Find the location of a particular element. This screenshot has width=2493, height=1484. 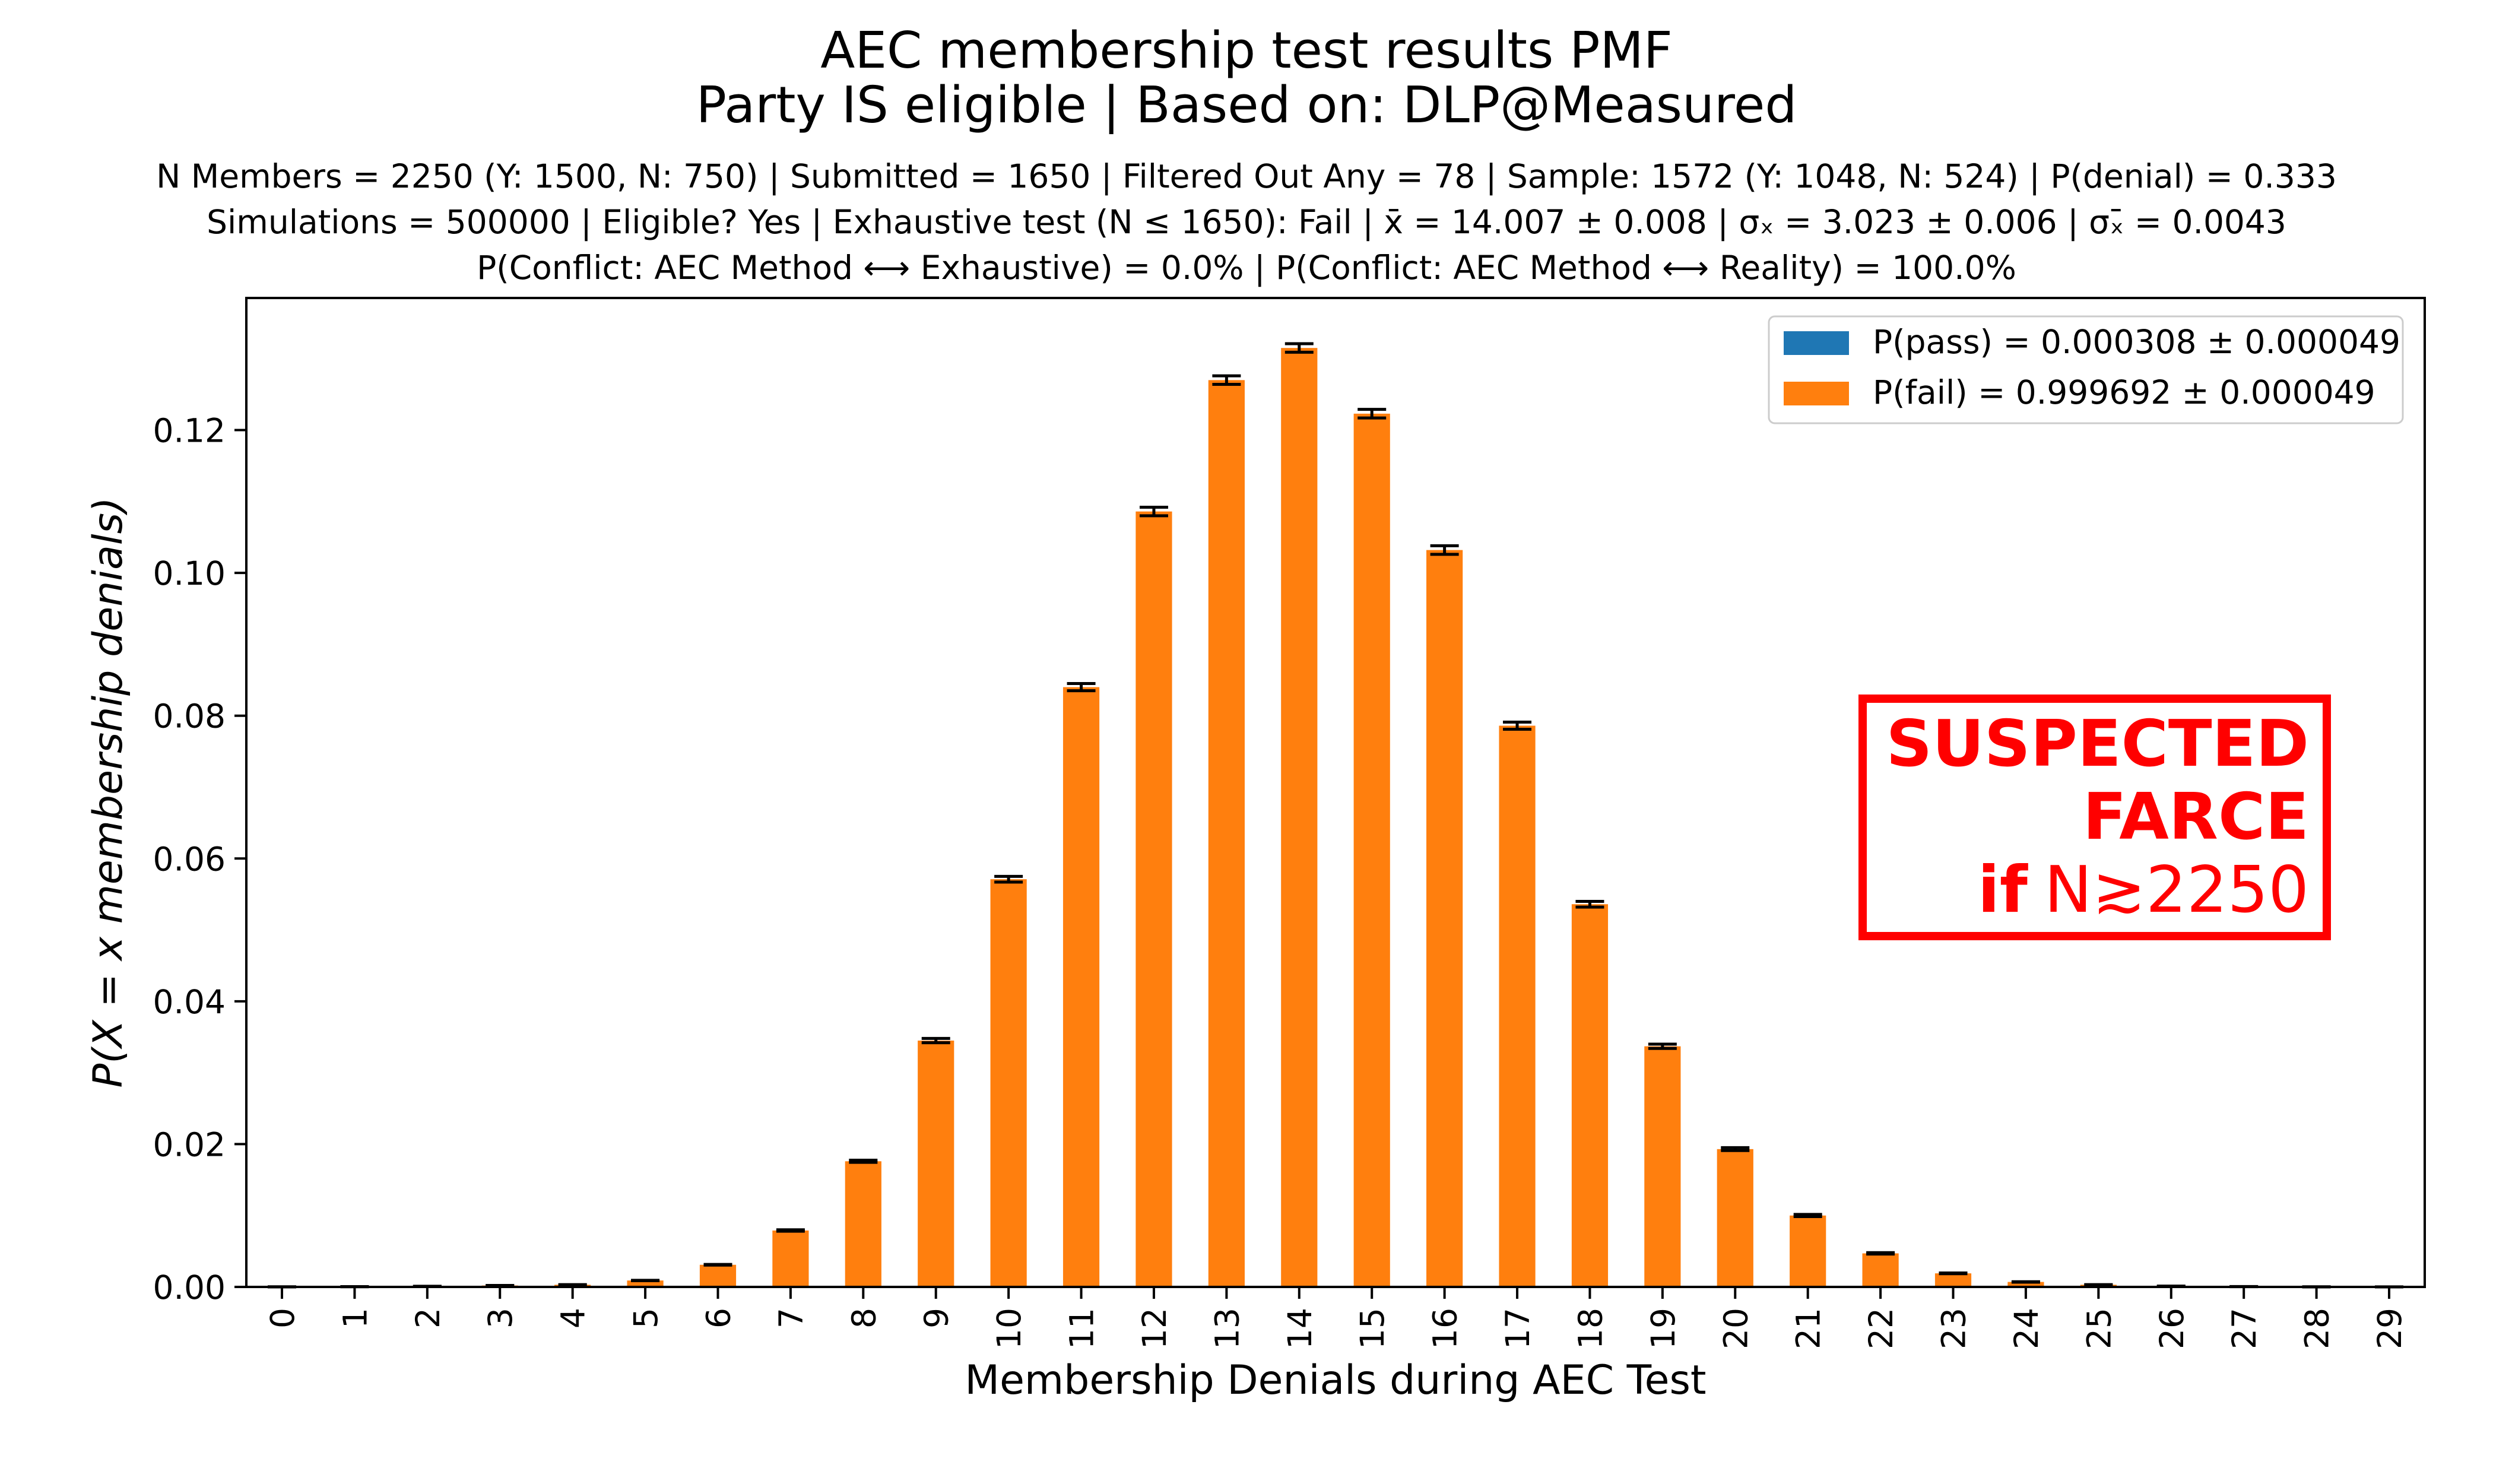

annotation-line-1: SUSPECTED is located at coordinates (2097, 744).